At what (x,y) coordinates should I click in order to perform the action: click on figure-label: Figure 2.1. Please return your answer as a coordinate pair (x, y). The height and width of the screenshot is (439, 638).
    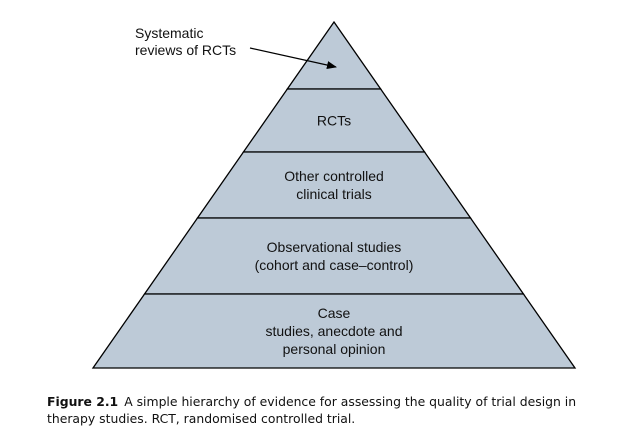
    Looking at the image, I should click on (83, 401).